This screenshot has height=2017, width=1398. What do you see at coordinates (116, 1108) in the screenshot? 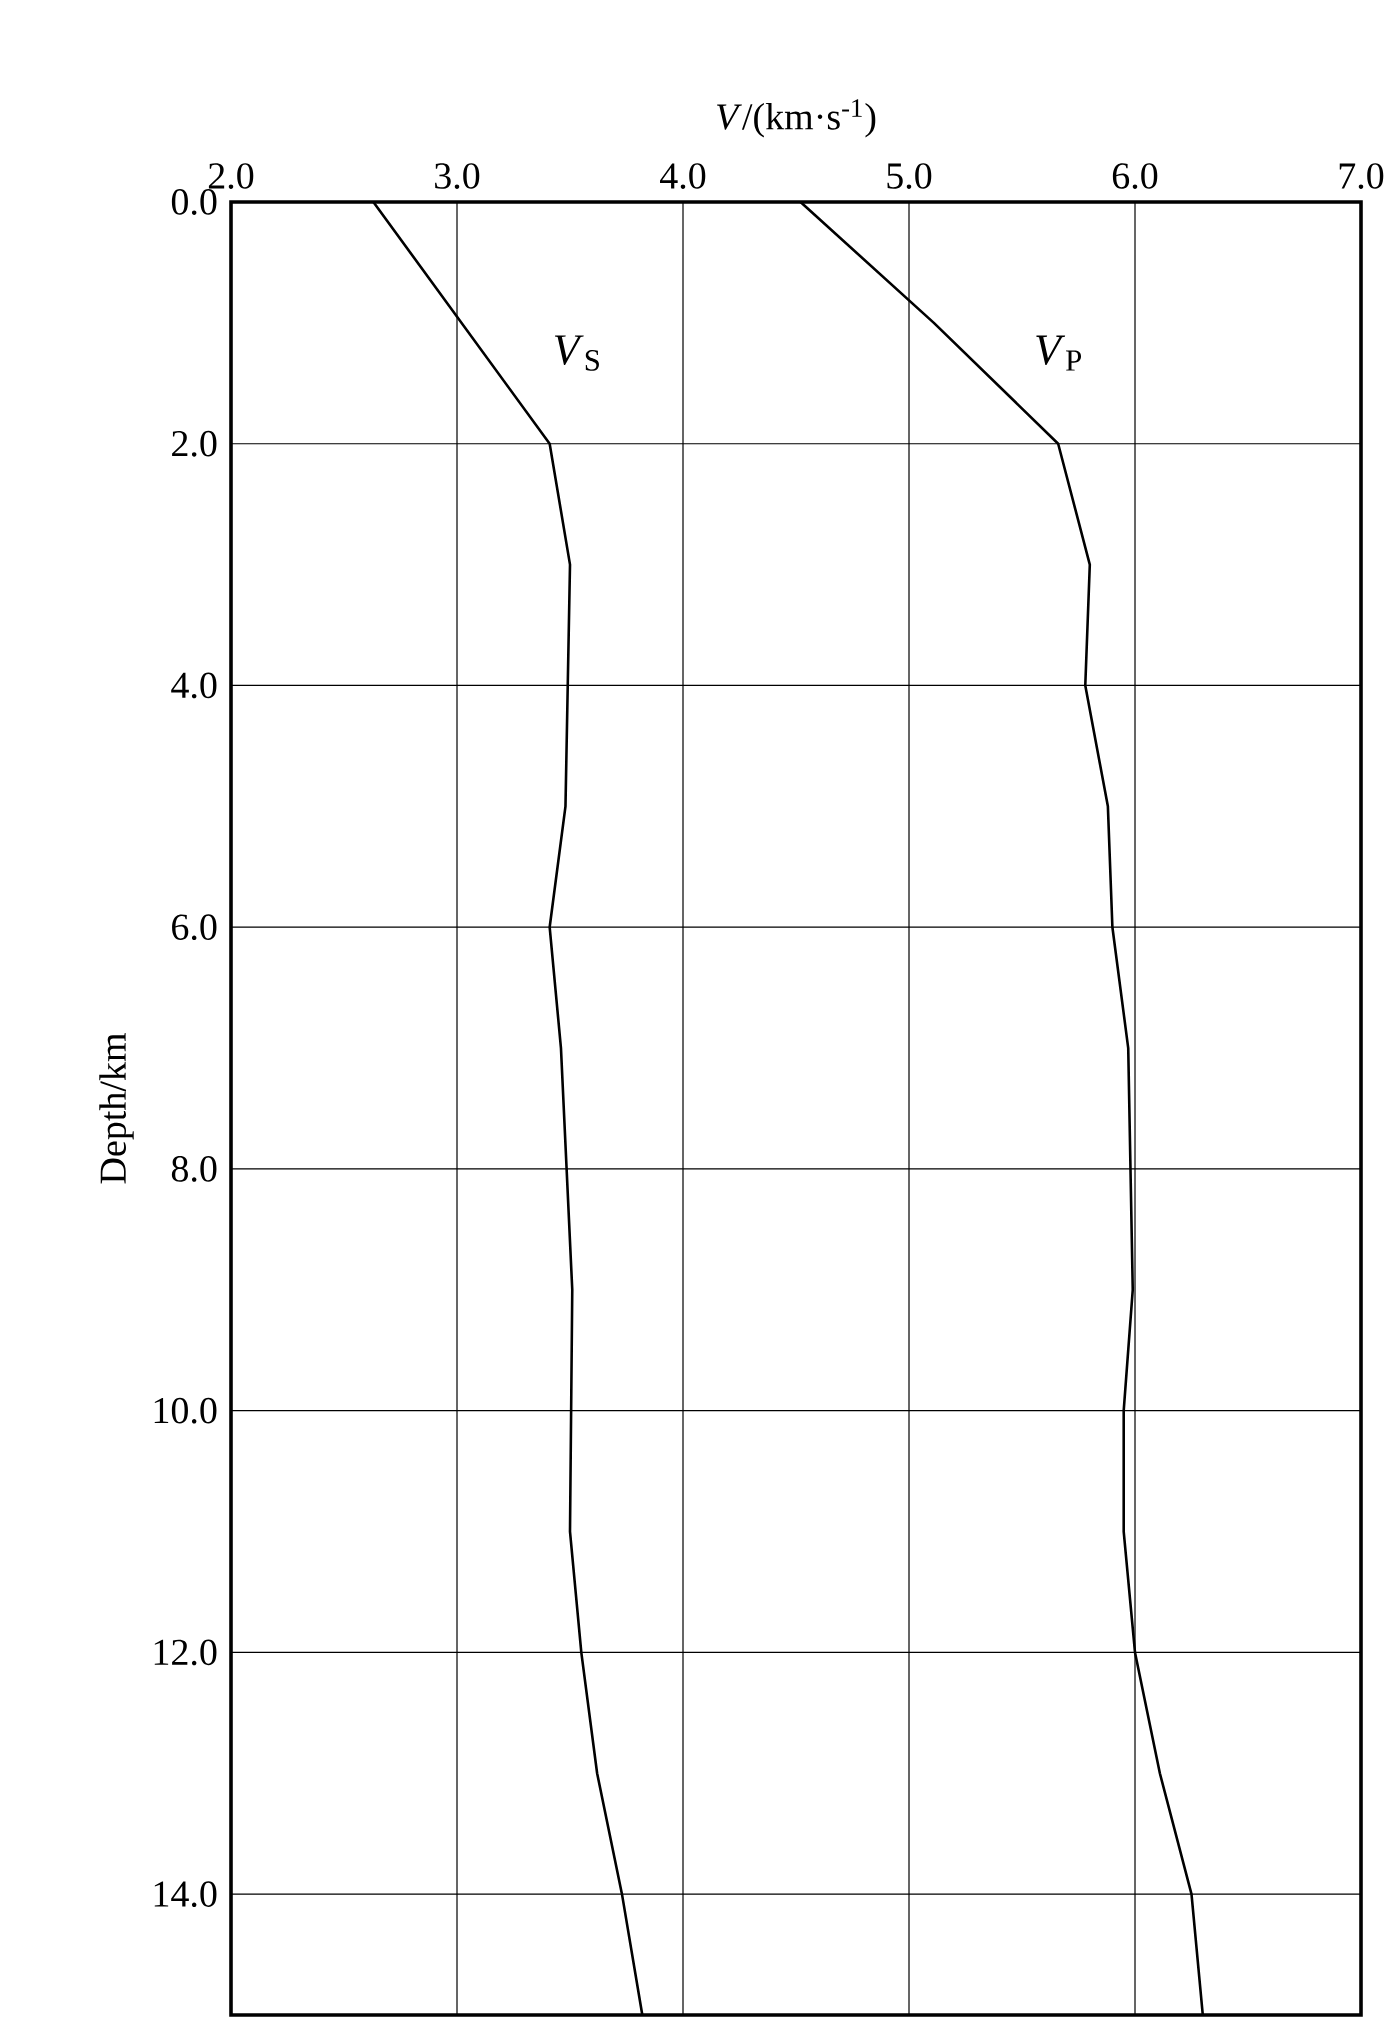
I see `y-axis-title: Depth/km` at bounding box center [116, 1108].